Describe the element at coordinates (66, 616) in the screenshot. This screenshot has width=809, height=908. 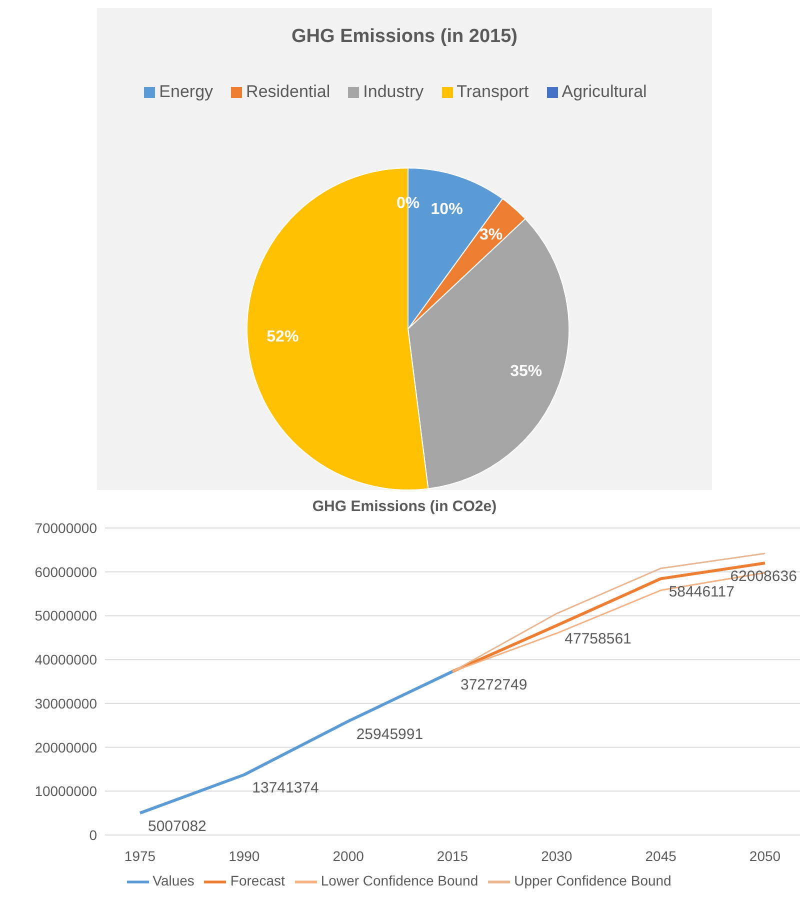
I see `y-tick-label: 50000000` at that location.